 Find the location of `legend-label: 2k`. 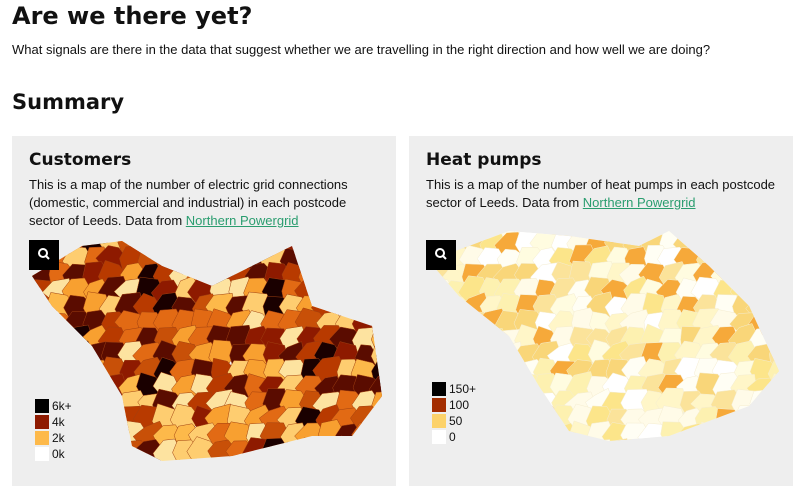

legend-label: 2k is located at coordinates (58, 438).